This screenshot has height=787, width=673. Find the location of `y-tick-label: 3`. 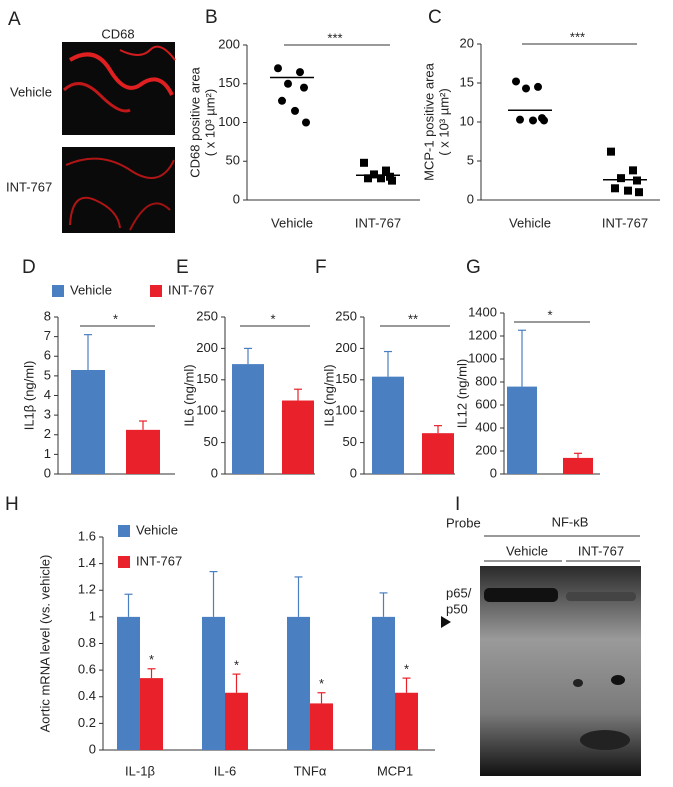

y-tick-label: 3 is located at coordinates (47, 414).